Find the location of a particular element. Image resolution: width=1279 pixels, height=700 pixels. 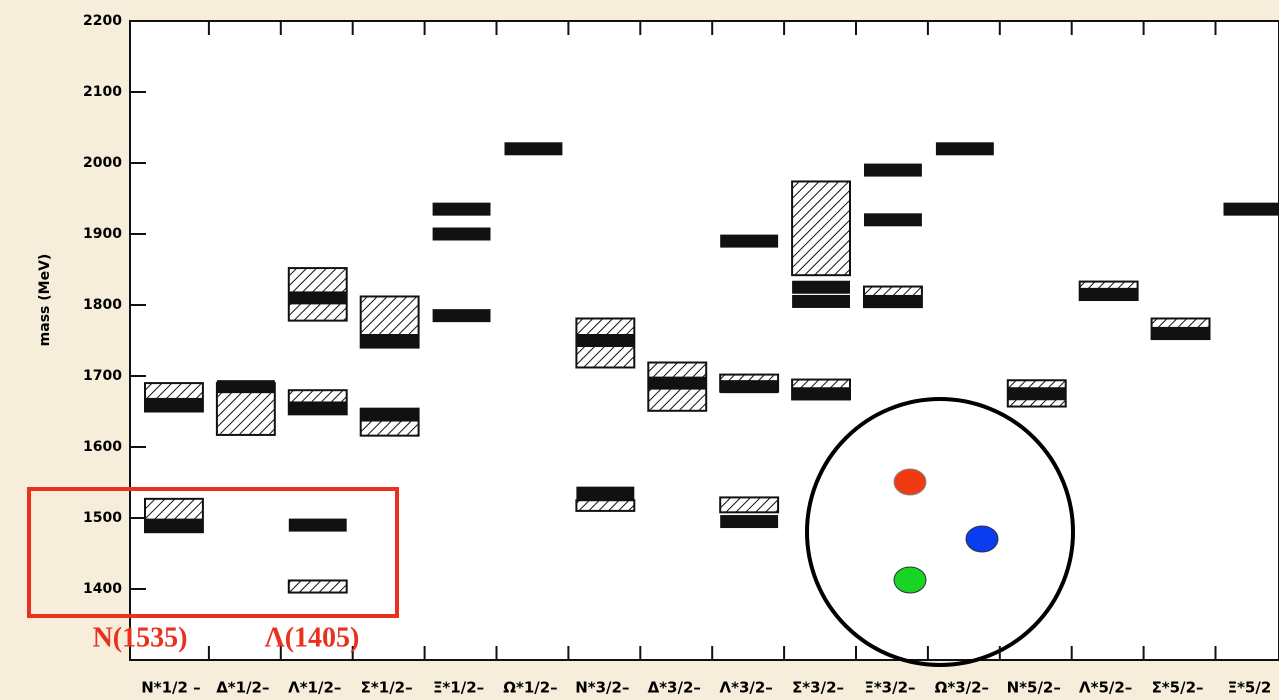

x-tick-label: Σ*3/2– is located at coordinates (818, 688).